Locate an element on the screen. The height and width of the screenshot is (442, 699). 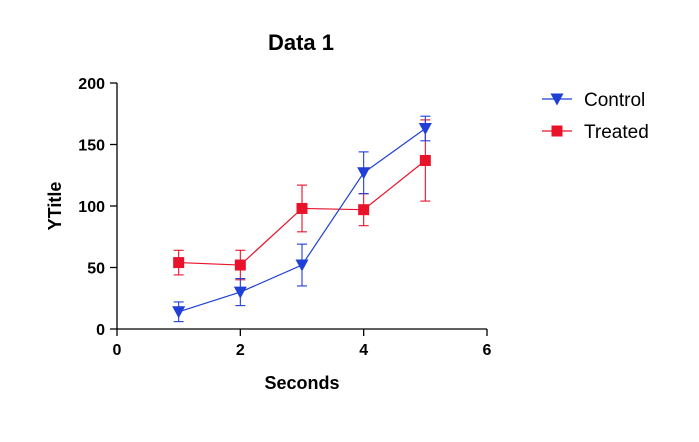
legend-item-treated: Treated is located at coordinates (595, 132).